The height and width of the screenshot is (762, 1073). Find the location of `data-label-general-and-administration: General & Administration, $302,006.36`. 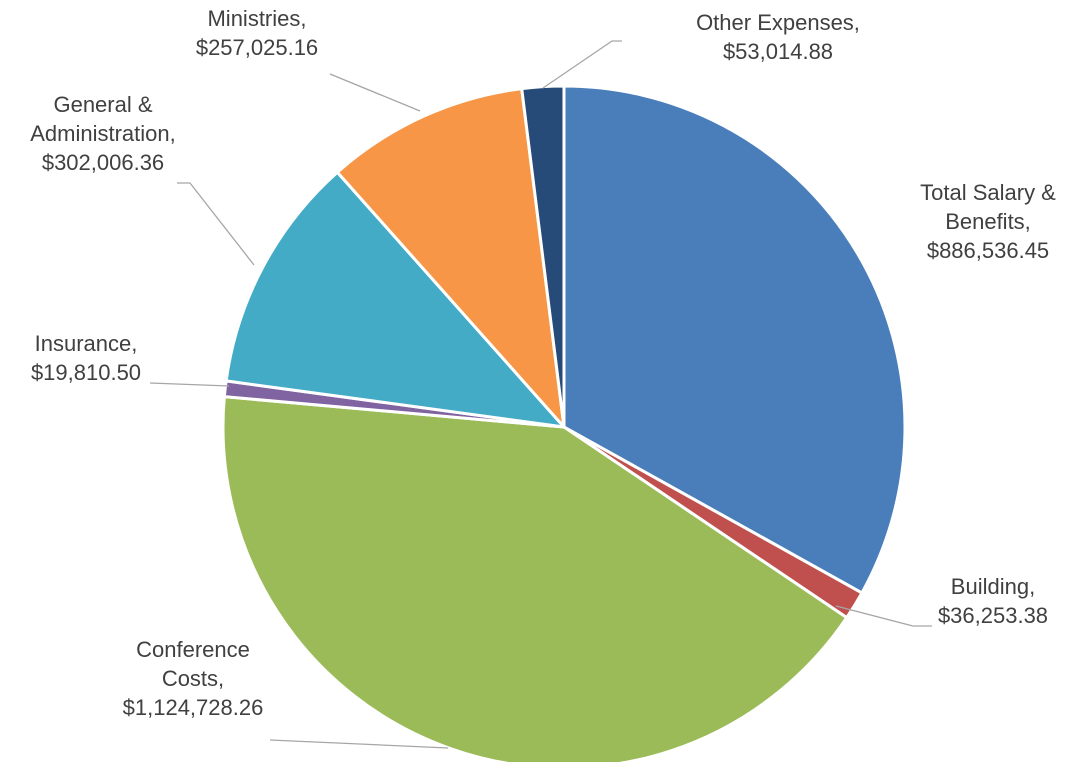

data-label-general-and-administration: General & Administration, $302,006.36 is located at coordinates (103, 133).